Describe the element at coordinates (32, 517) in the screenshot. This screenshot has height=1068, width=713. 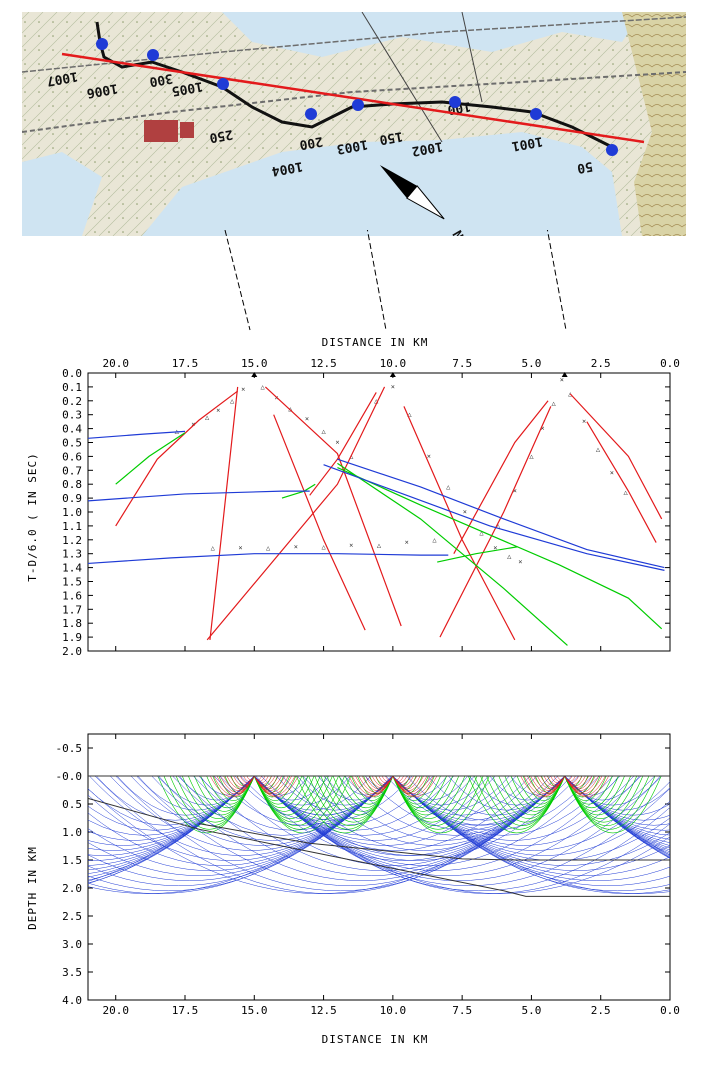
I see `travel-time-ylabel: T-D/6.0 ( IN SEC)` at that location.